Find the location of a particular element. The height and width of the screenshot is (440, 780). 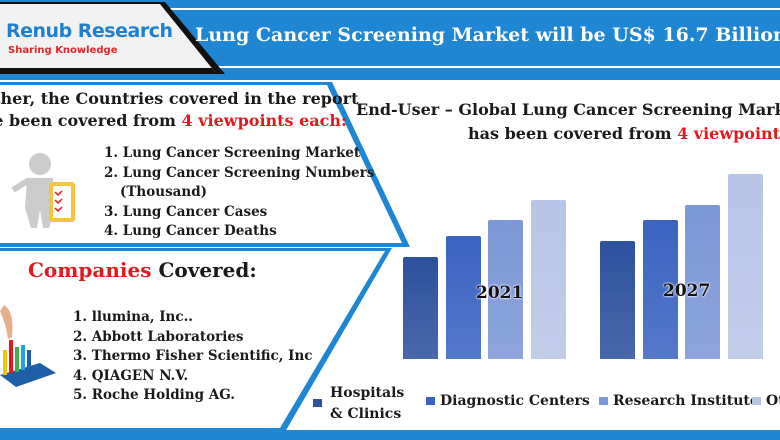

list-item: 4. QIAGEN N.V. is located at coordinates (131, 375).